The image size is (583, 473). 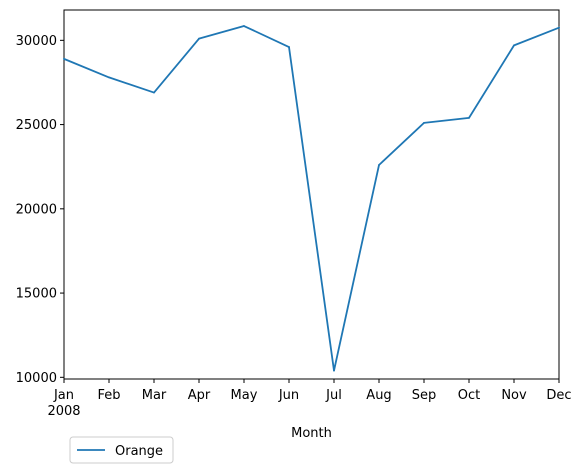 What do you see at coordinates (288, 395) in the screenshot?
I see `x-tick-label: Jun` at bounding box center [288, 395].